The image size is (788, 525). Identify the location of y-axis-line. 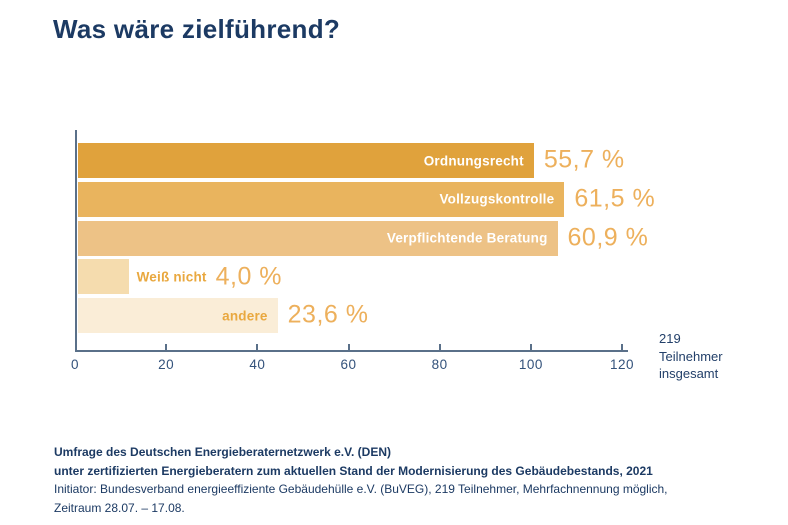
(76, 241).